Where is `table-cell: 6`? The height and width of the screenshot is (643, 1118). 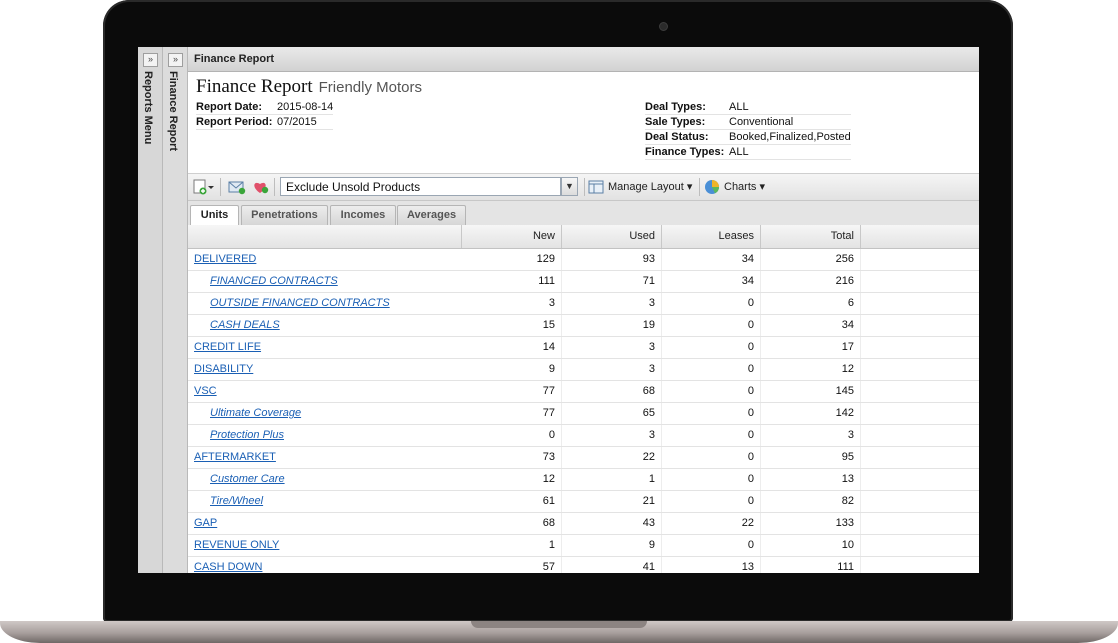 table-cell: 6 is located at coordinates (811, 303).